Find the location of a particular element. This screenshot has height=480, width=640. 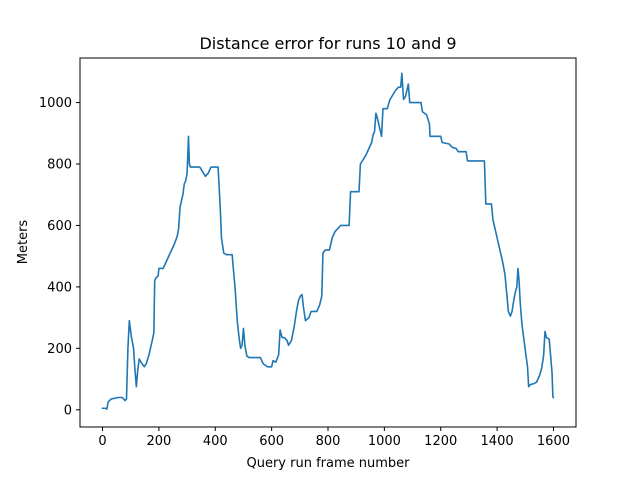

x-tick-label: 400 is located at coordinates (215, 441).